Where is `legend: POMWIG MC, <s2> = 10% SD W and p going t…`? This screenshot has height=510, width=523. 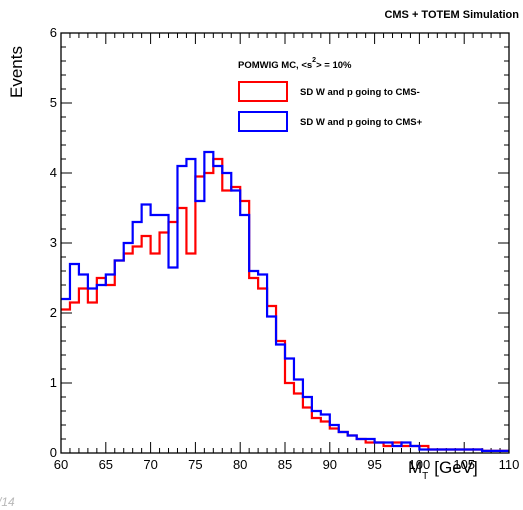
legend: POMWIG MC, <s2> = 10% SD W and p going t… is located at coordinates (330, 94).